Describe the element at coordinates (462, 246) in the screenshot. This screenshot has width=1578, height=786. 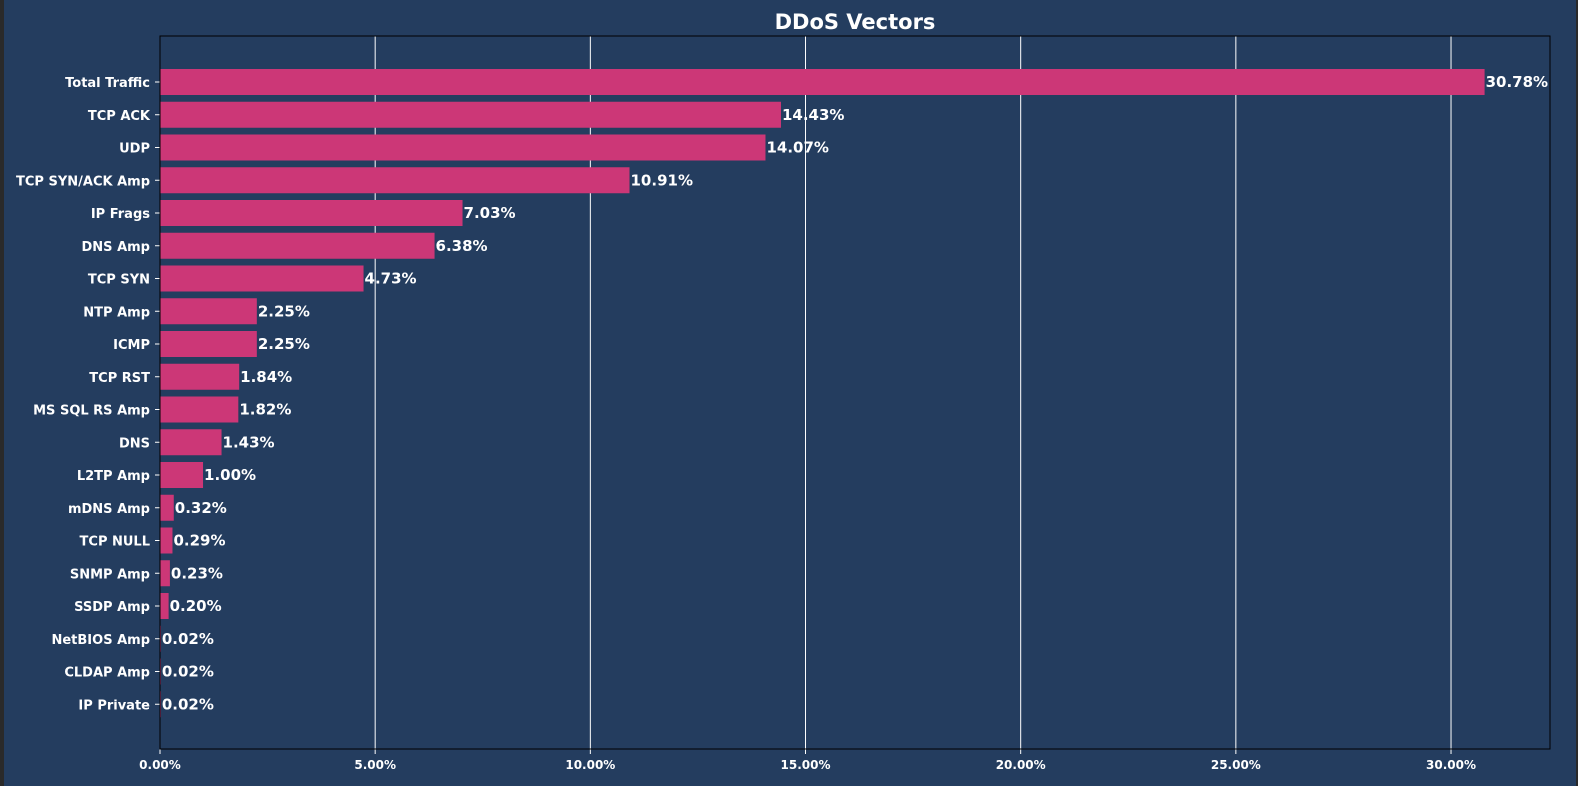
I see `data-label: 6.38%` at that location.